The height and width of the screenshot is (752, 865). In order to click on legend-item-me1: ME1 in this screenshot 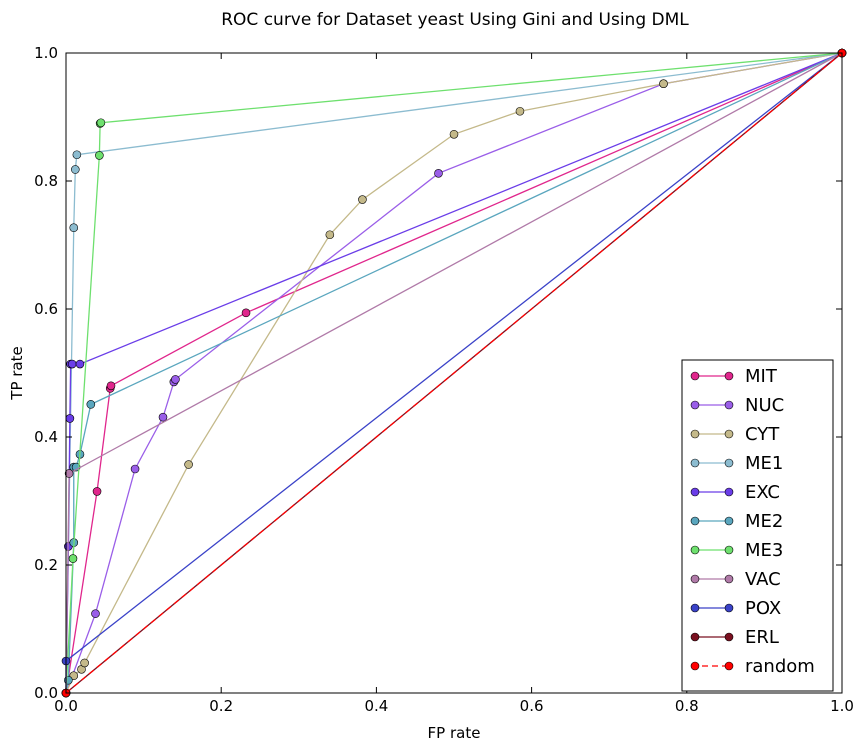, I will do `click(736, 463)`.